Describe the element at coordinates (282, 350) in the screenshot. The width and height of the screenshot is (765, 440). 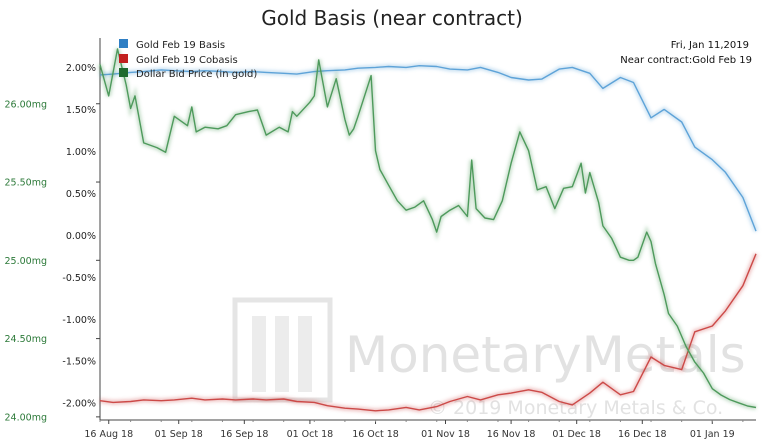
I see `watermark-logo-icon` at that location.